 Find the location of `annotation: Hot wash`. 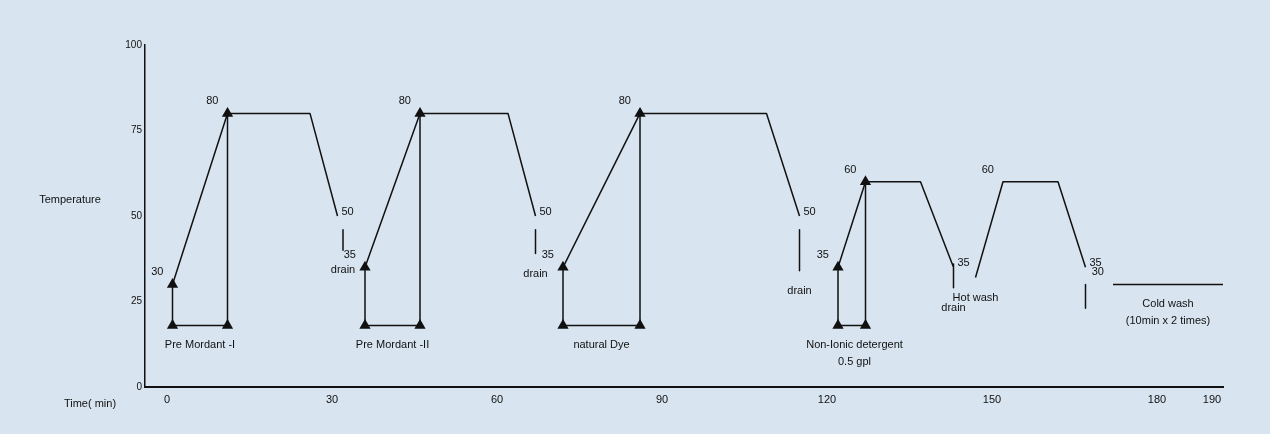

annotation: Hot wash is located at coordinates (975, 296).